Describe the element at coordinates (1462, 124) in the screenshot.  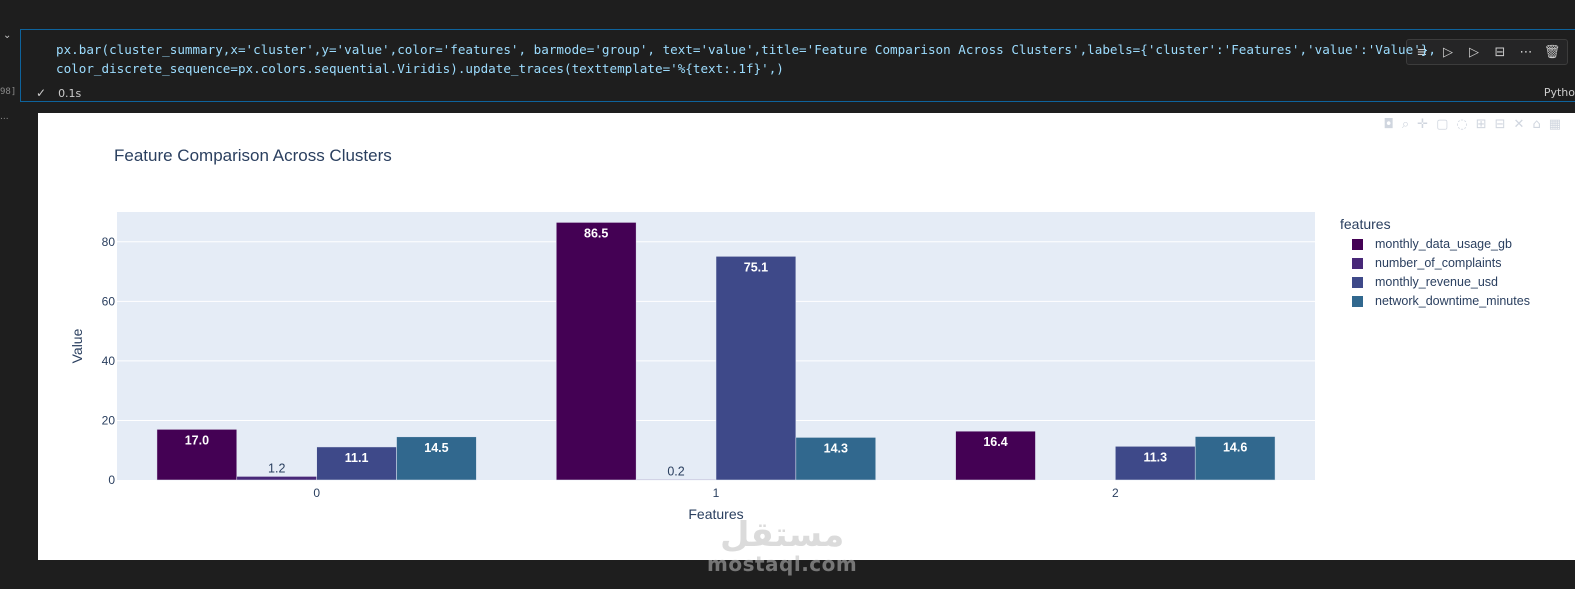
I see `lasso-icon: ◌` at that location.